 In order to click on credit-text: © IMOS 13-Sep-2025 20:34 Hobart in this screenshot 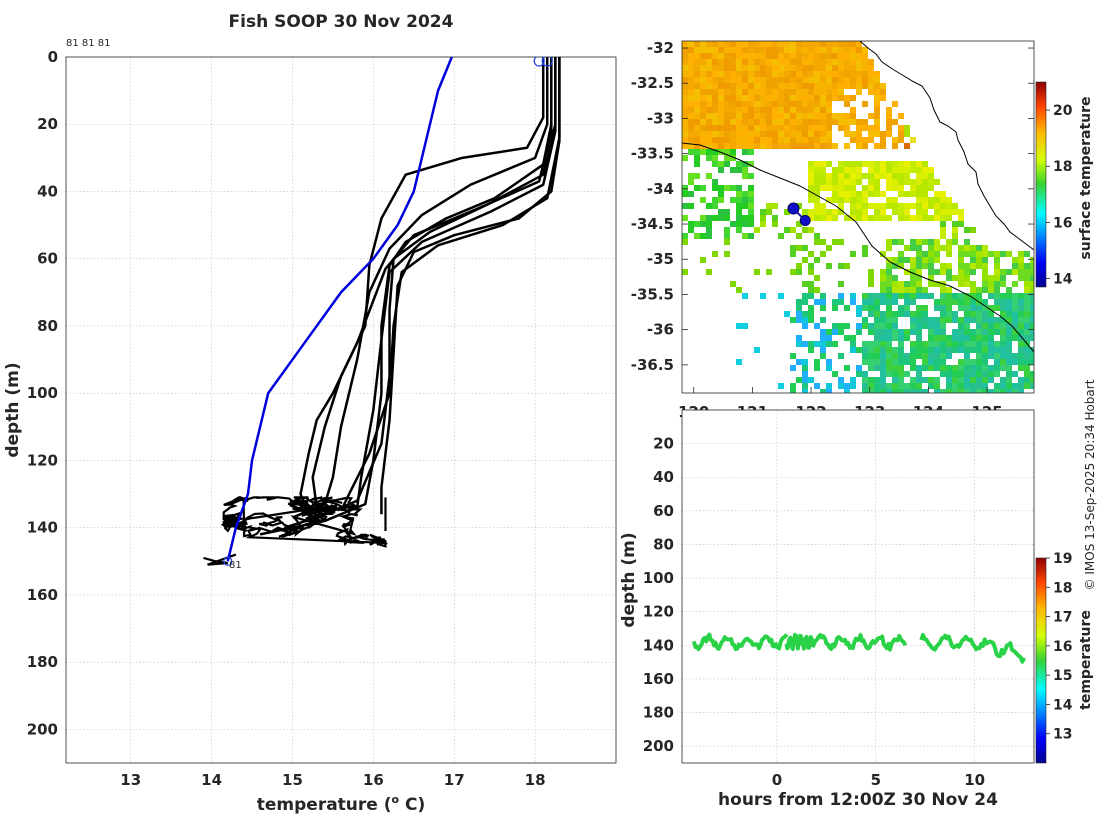, I will do `click(1090, 484)`.